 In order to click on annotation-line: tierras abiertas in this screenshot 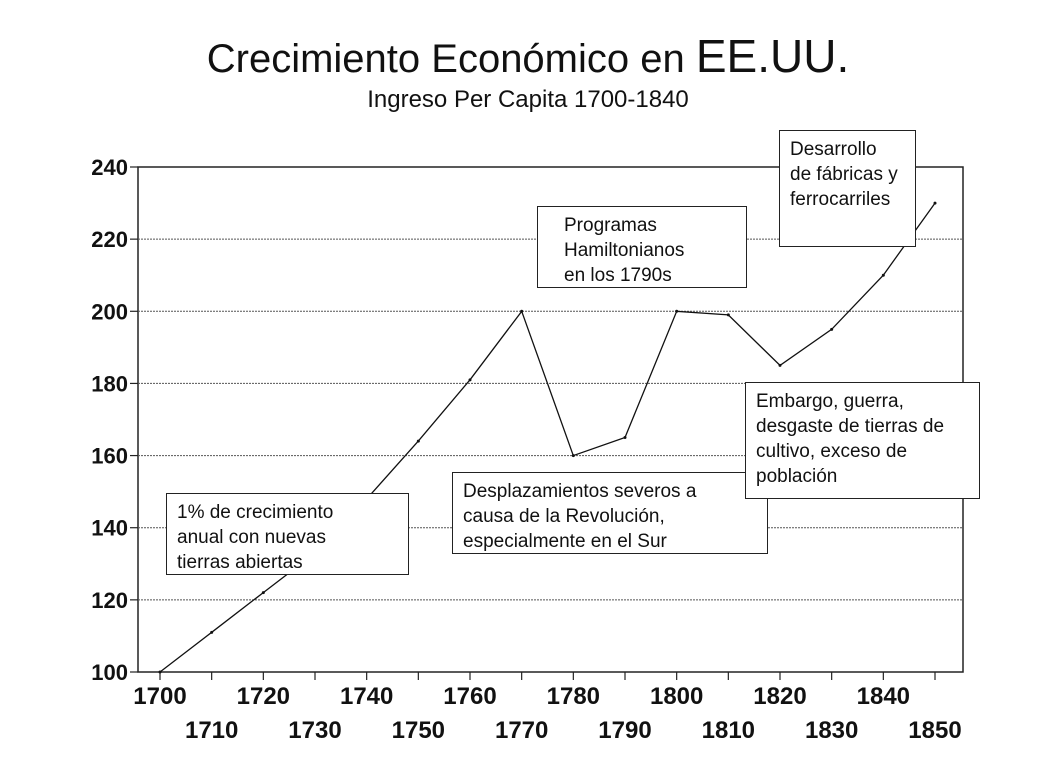, I will do `click(240, 562)`.